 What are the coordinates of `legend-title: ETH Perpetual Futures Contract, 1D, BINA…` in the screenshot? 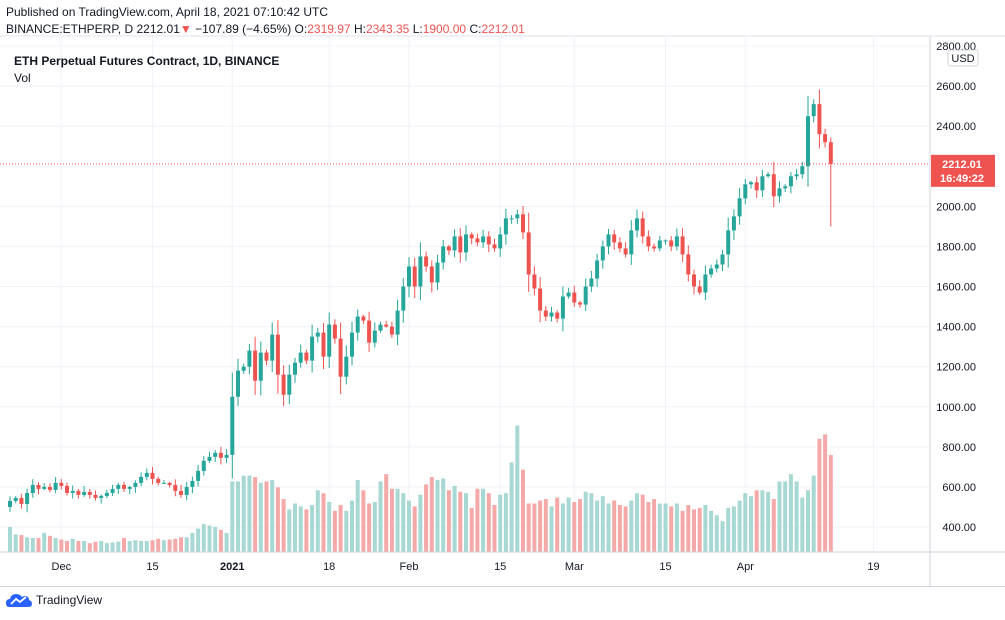 It's located at (146, 61).